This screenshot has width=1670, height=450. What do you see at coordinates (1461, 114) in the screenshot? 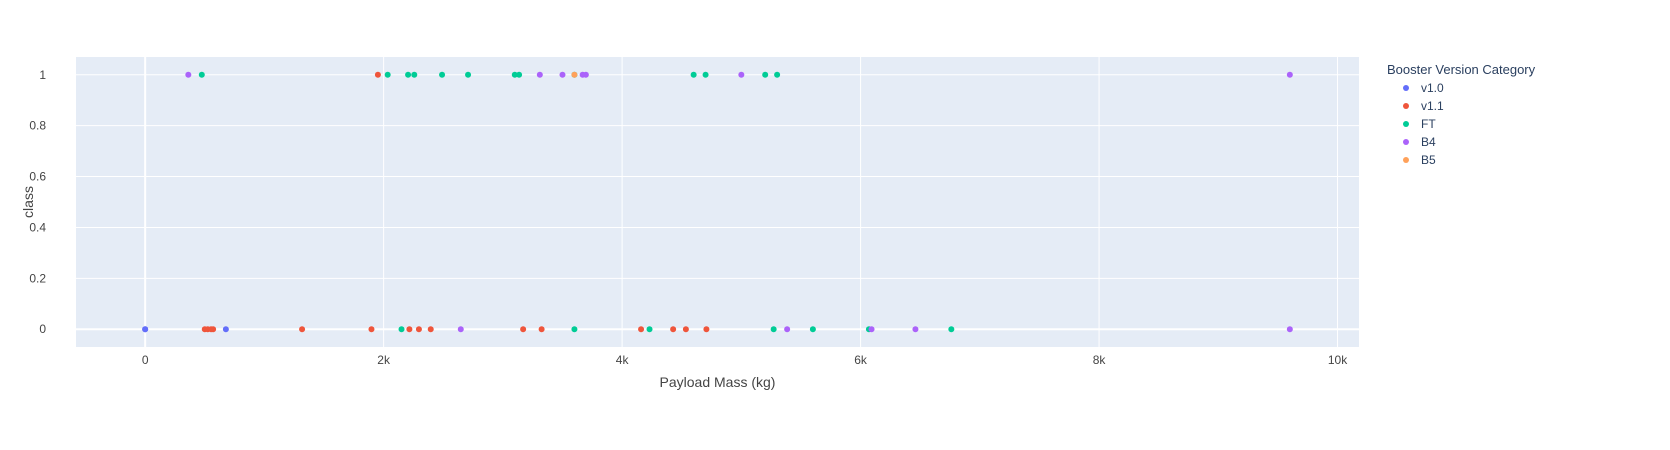
I see `legend: Booster Version Category v1.0 v1.1 FT B4 B5` at bounding box center [1461, 114].